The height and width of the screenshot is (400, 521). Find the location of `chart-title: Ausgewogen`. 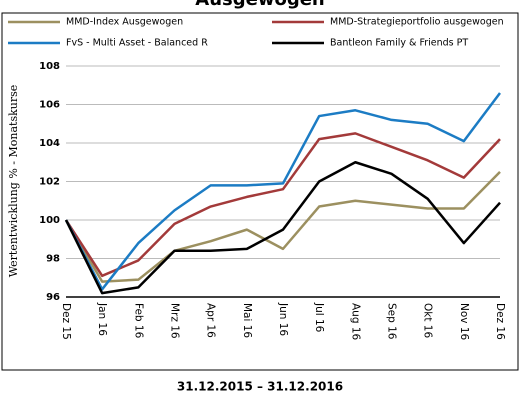

chart-title: Ausgewogen is located at coordinates (259, 5).